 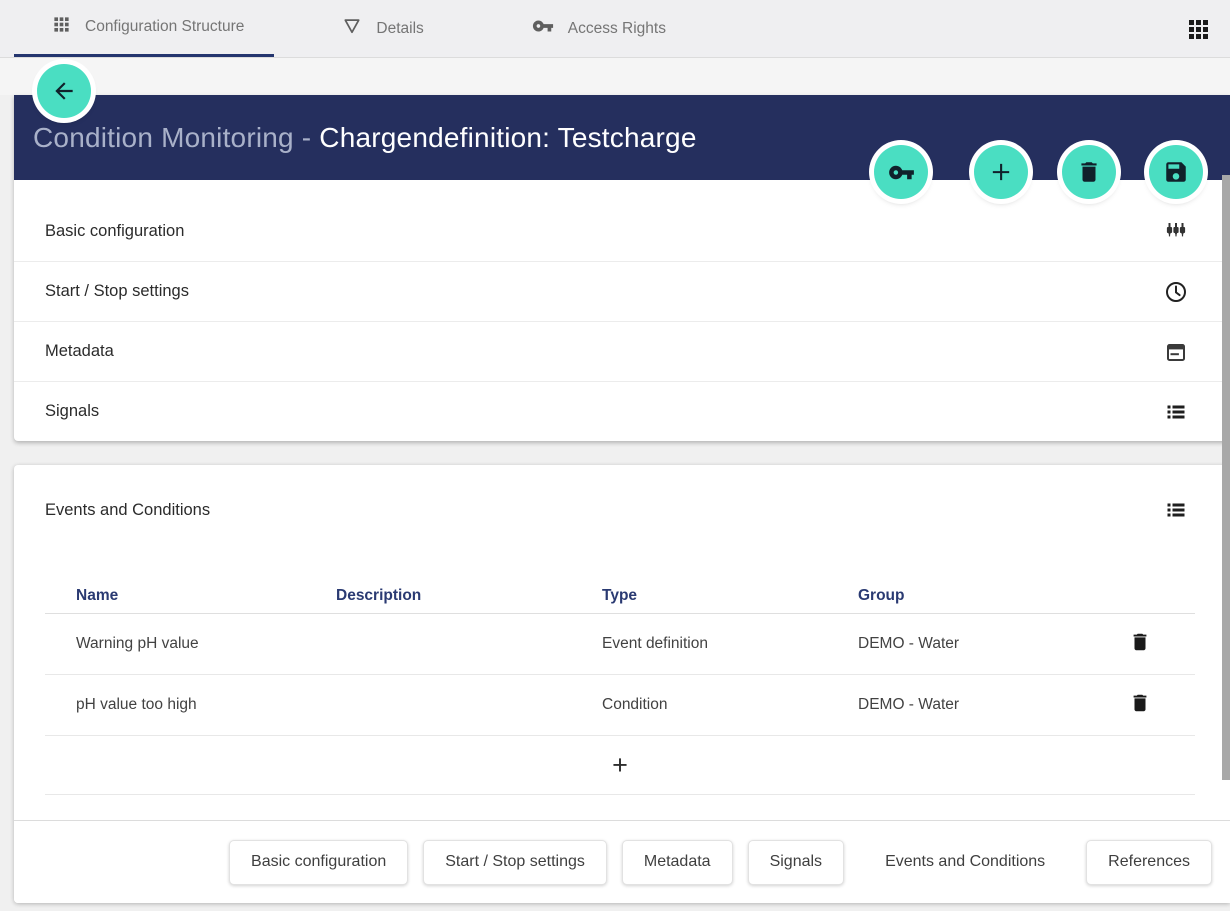 I want to click on tab-label: Details, so click(x=400, y=28).